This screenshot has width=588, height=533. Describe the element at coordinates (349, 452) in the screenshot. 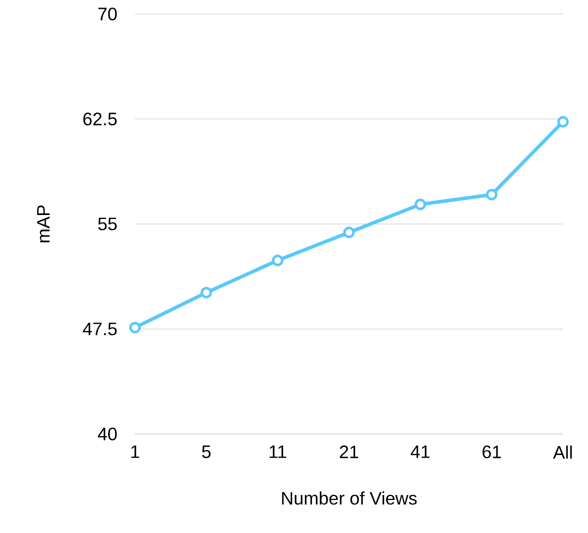

I see `x-tick-label: 21` at that location.